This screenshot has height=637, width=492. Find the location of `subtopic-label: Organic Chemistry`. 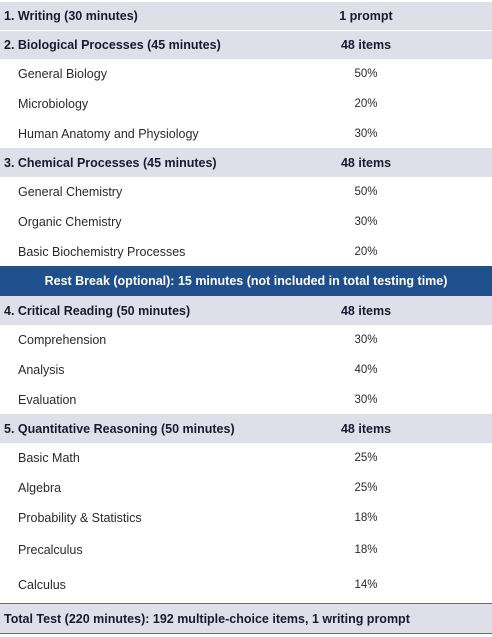

subtopic-label: Organic Chemistry is located at coordinates (70, 222).